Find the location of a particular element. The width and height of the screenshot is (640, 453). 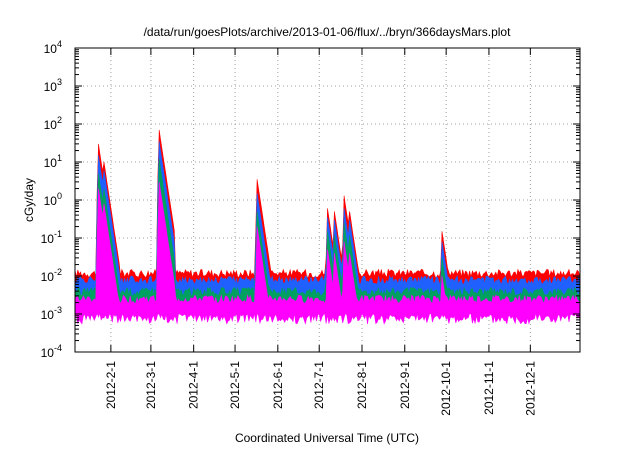

y-tick-label: 10⁴ is located at coordinates (53, 47).